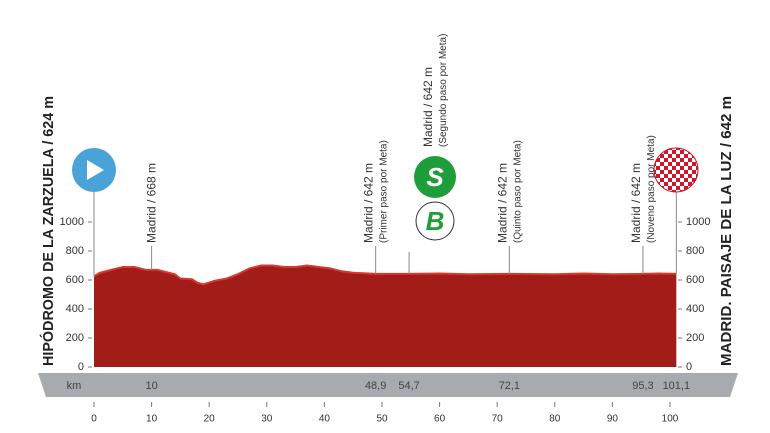 This screenshot has height=433, width=770. Describe the element at coordinates (435, 221) in the screenshot. I see `bonus-label: B` at that location.